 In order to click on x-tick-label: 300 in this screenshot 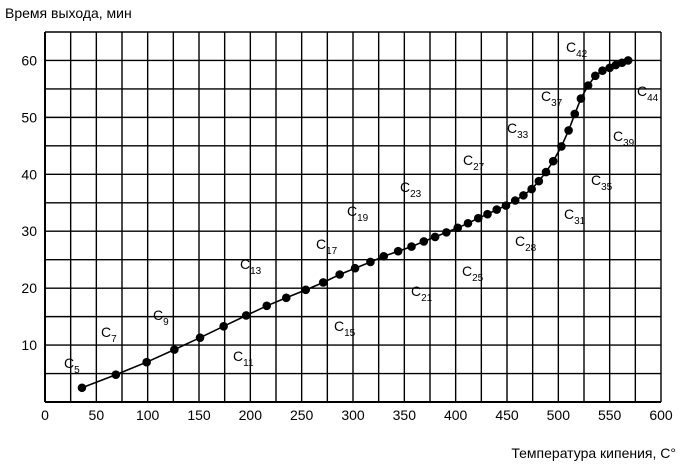, I will do `click(353, 415)`.